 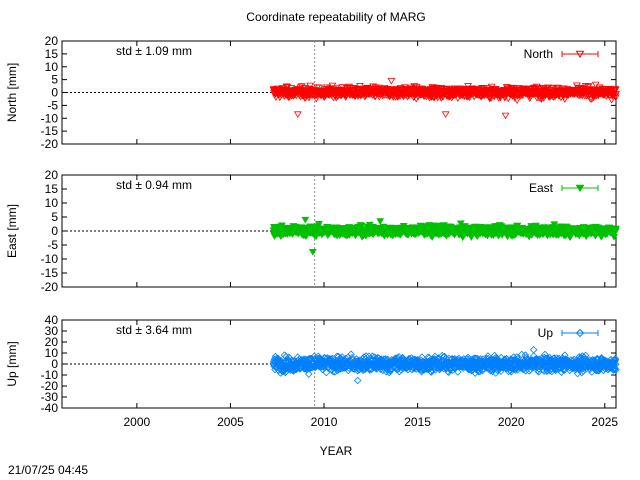 I want to click on x-tick-label: 2020, so click(x=511, y=422).